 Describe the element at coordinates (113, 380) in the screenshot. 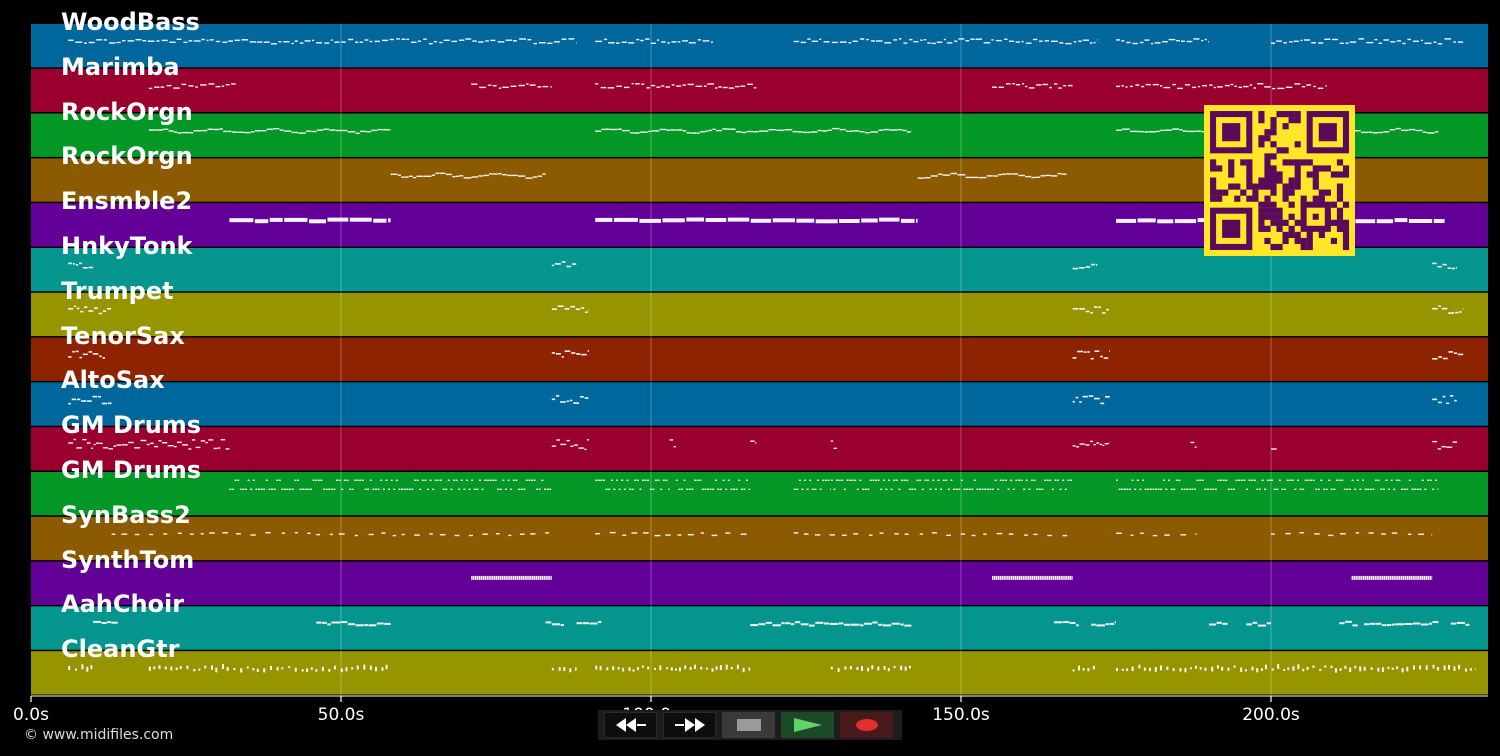

I see `track-name-label: AltoSax` at that location.